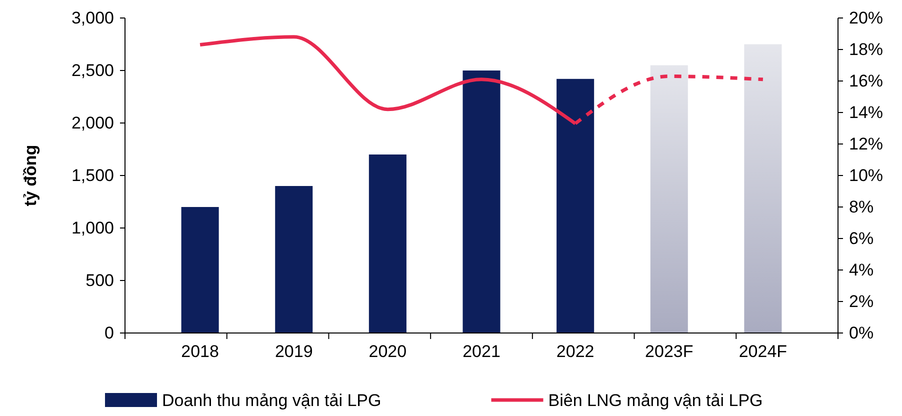 The image size is (902, 416). Describe the element at coordinates (92, 175) in the screenshot. I see `y-tick-label: 1,500` at that location.